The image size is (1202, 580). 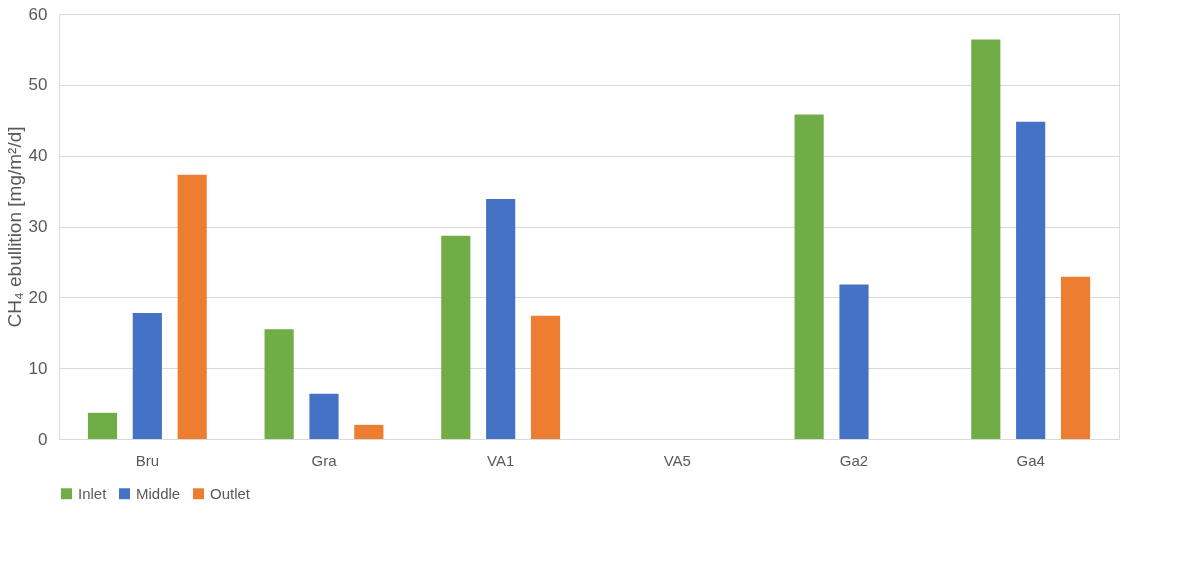 I want to click on y-tick-label: 50, so click(x=38, y=85).